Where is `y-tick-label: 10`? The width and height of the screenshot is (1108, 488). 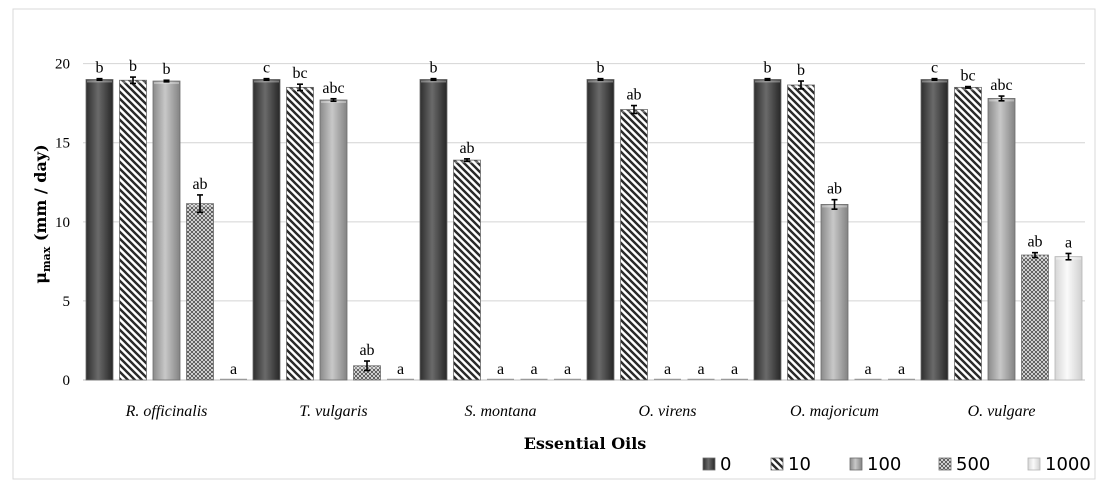 y-tick-label: 10 is located at coordinates (62, 223).